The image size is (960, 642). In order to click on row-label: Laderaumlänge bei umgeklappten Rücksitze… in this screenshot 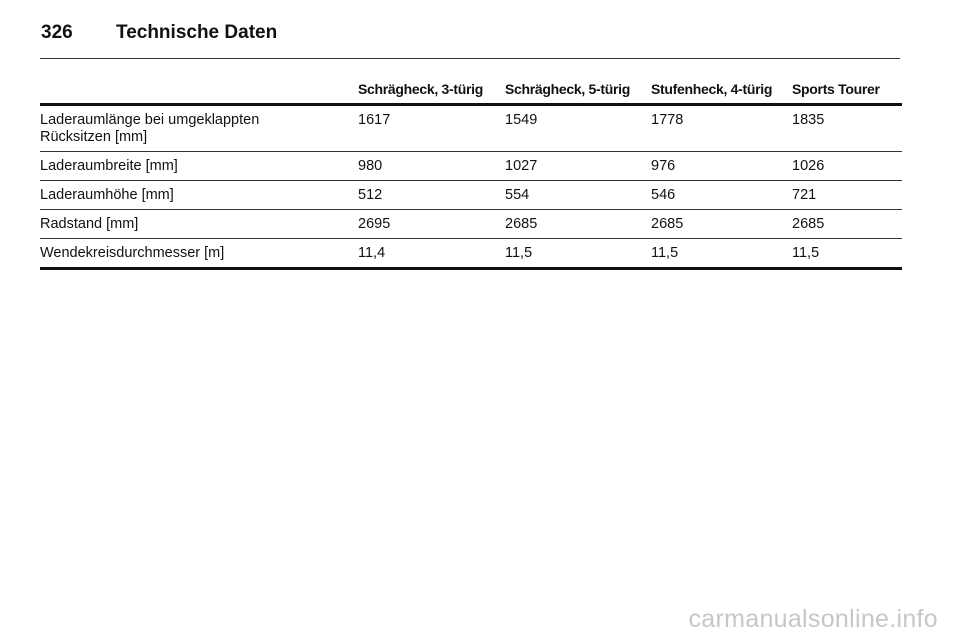, I will do `click(199, 128)`.